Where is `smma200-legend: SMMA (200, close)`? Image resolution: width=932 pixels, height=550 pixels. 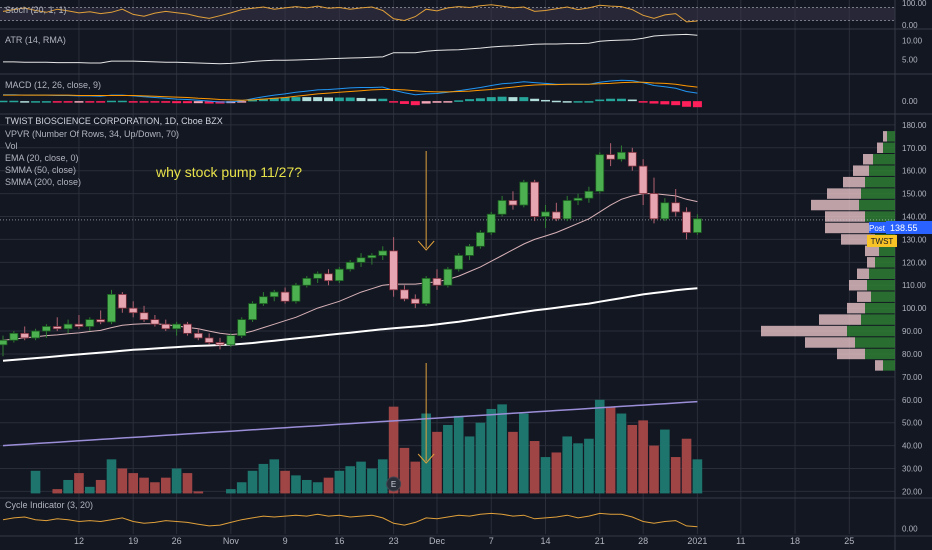
smma200-legend: SMMA (200, close) is located at coordinates (43, 182).